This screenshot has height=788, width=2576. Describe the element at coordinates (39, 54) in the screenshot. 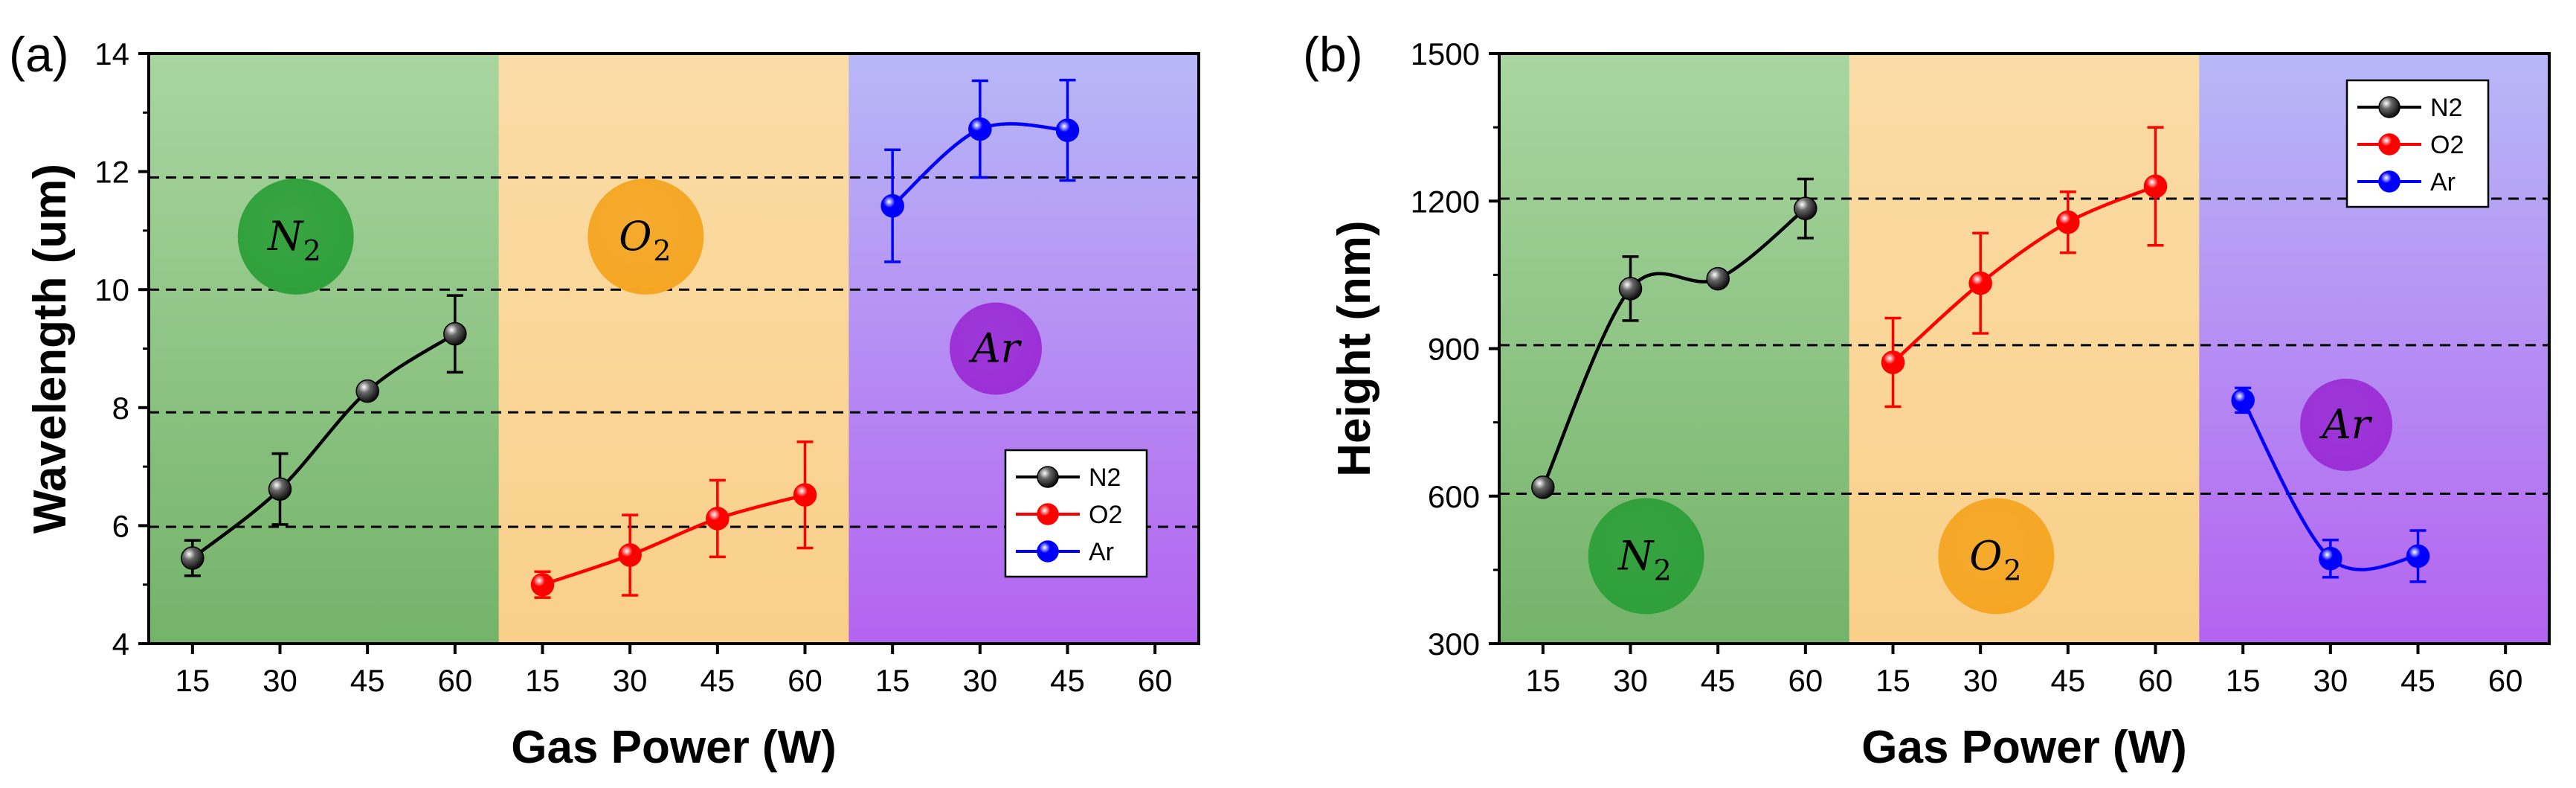

I see `panel-label: (a)` at that location.